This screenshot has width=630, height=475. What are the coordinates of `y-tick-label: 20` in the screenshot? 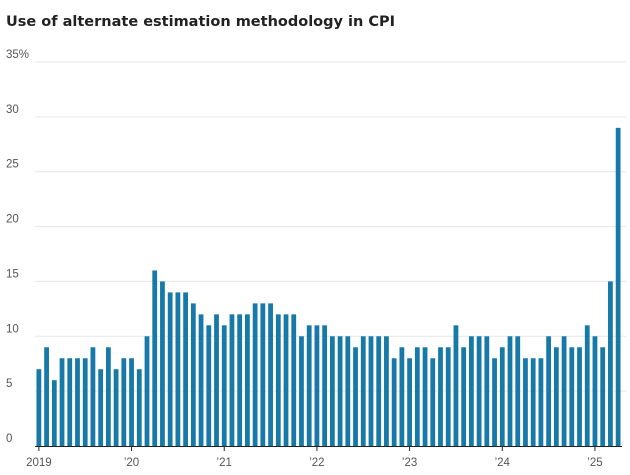 It's located at (12, 220).